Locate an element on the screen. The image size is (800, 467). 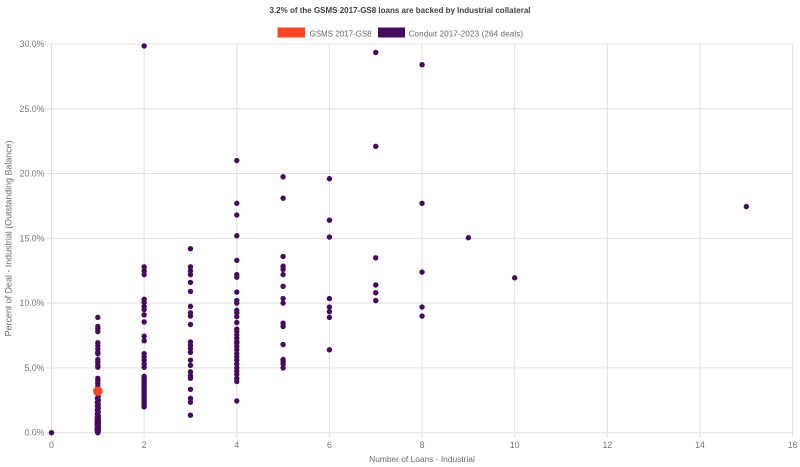
svg-text: 10.0% is located at coordinates (32, 303).